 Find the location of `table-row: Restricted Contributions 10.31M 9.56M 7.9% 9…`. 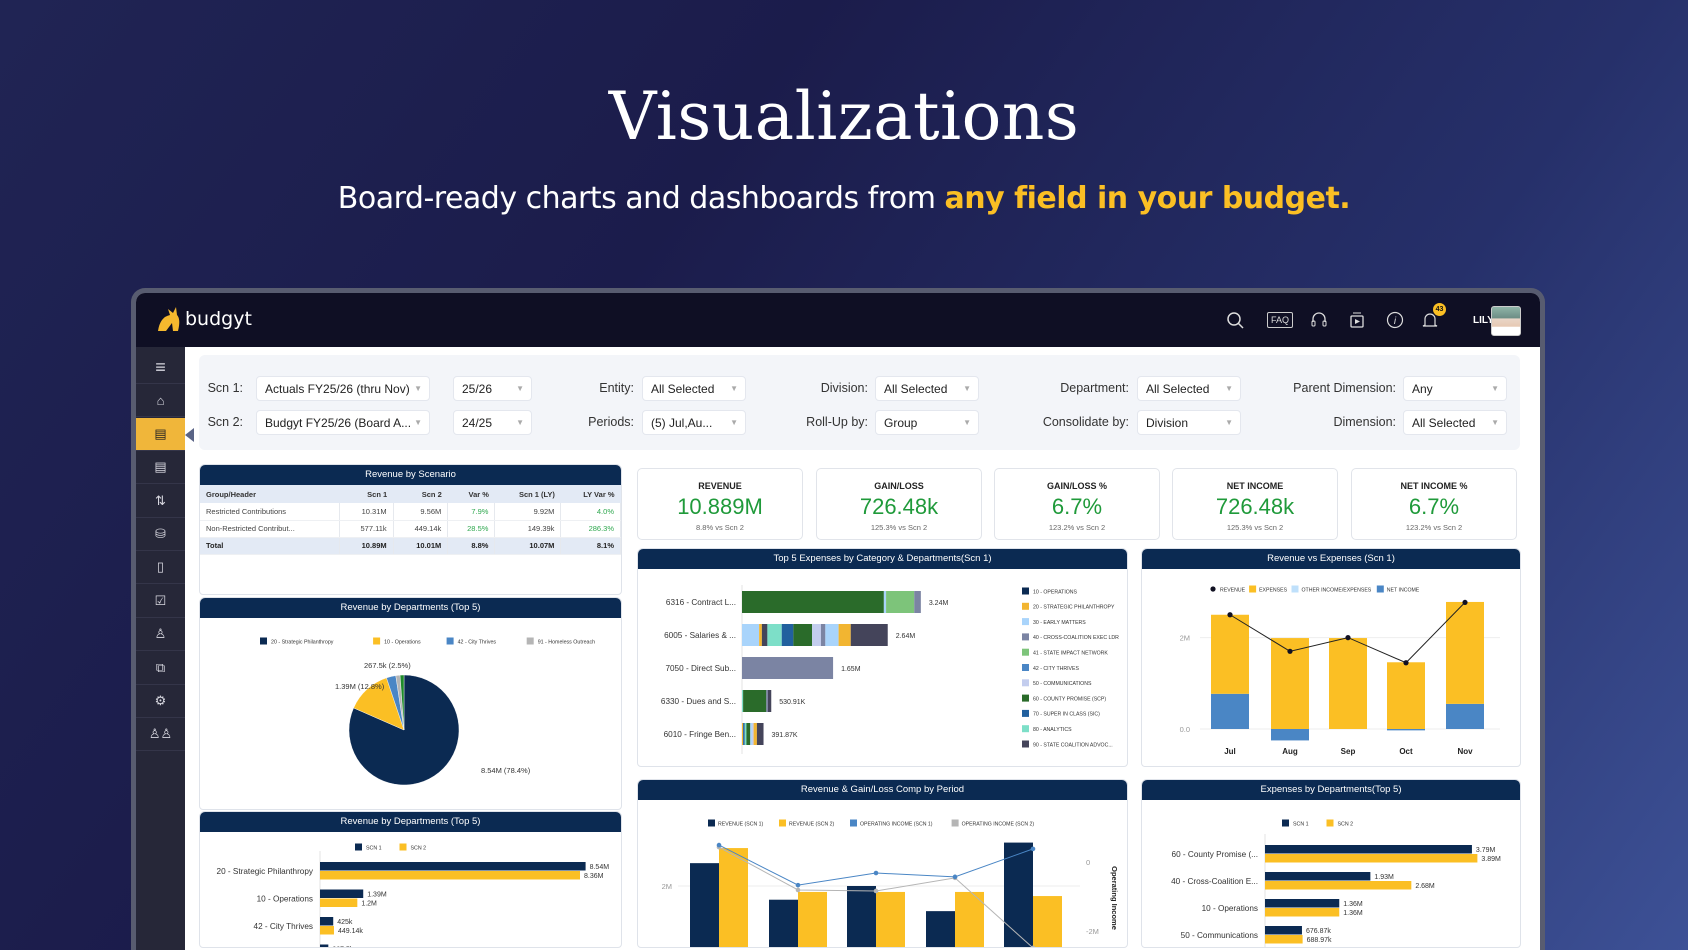

table-row: Restricted Contributions 10.31M 9.56M 7.9% 9… is located at coordinates (410, 512).